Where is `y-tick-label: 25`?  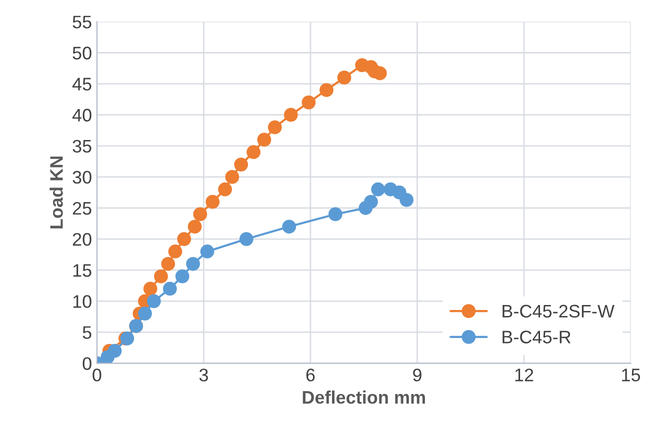 y-tick-label: 25 is located at coordinates (82, 208).